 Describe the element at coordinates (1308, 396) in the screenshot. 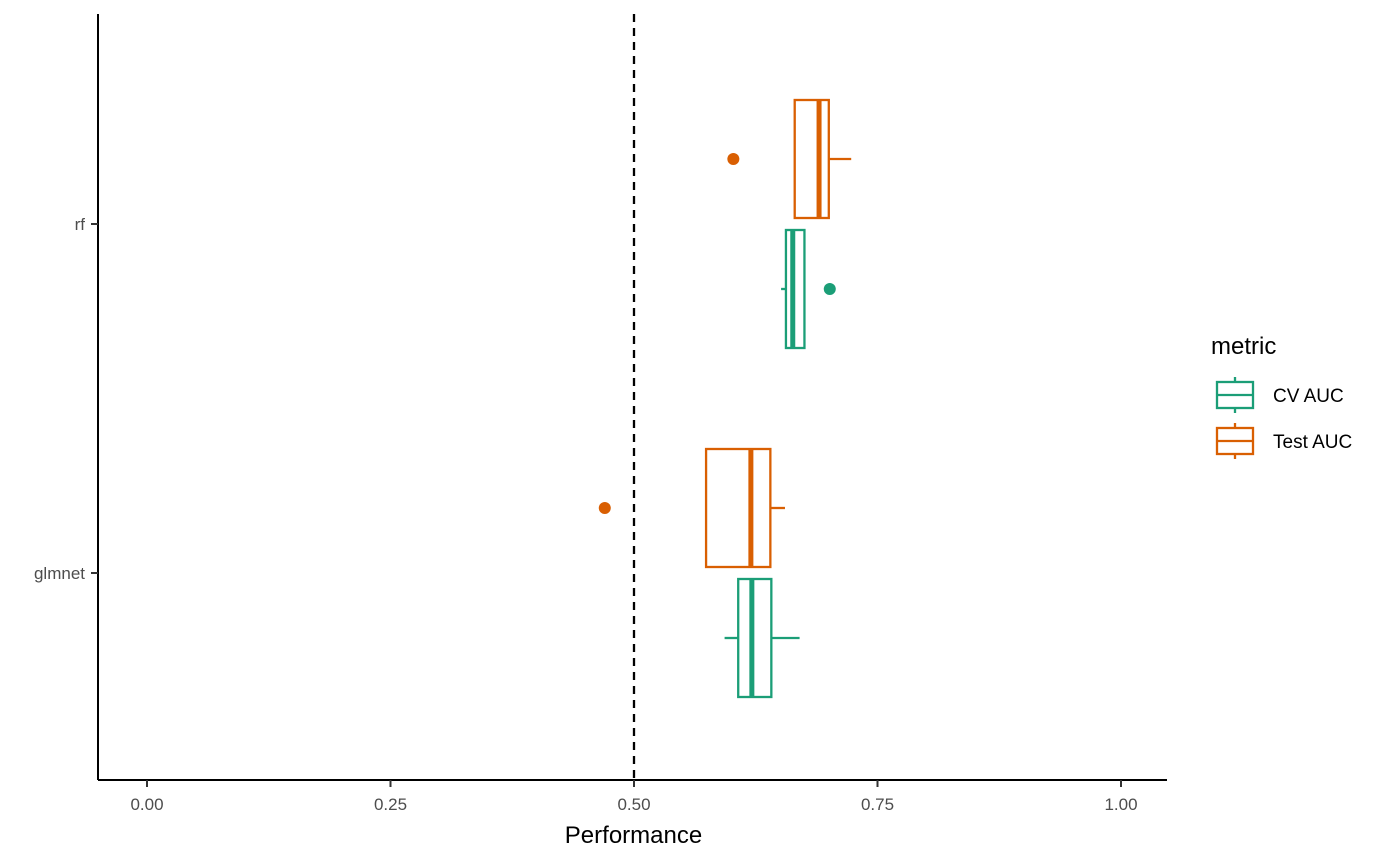

I see `legend-label: CV AUC` at that location.